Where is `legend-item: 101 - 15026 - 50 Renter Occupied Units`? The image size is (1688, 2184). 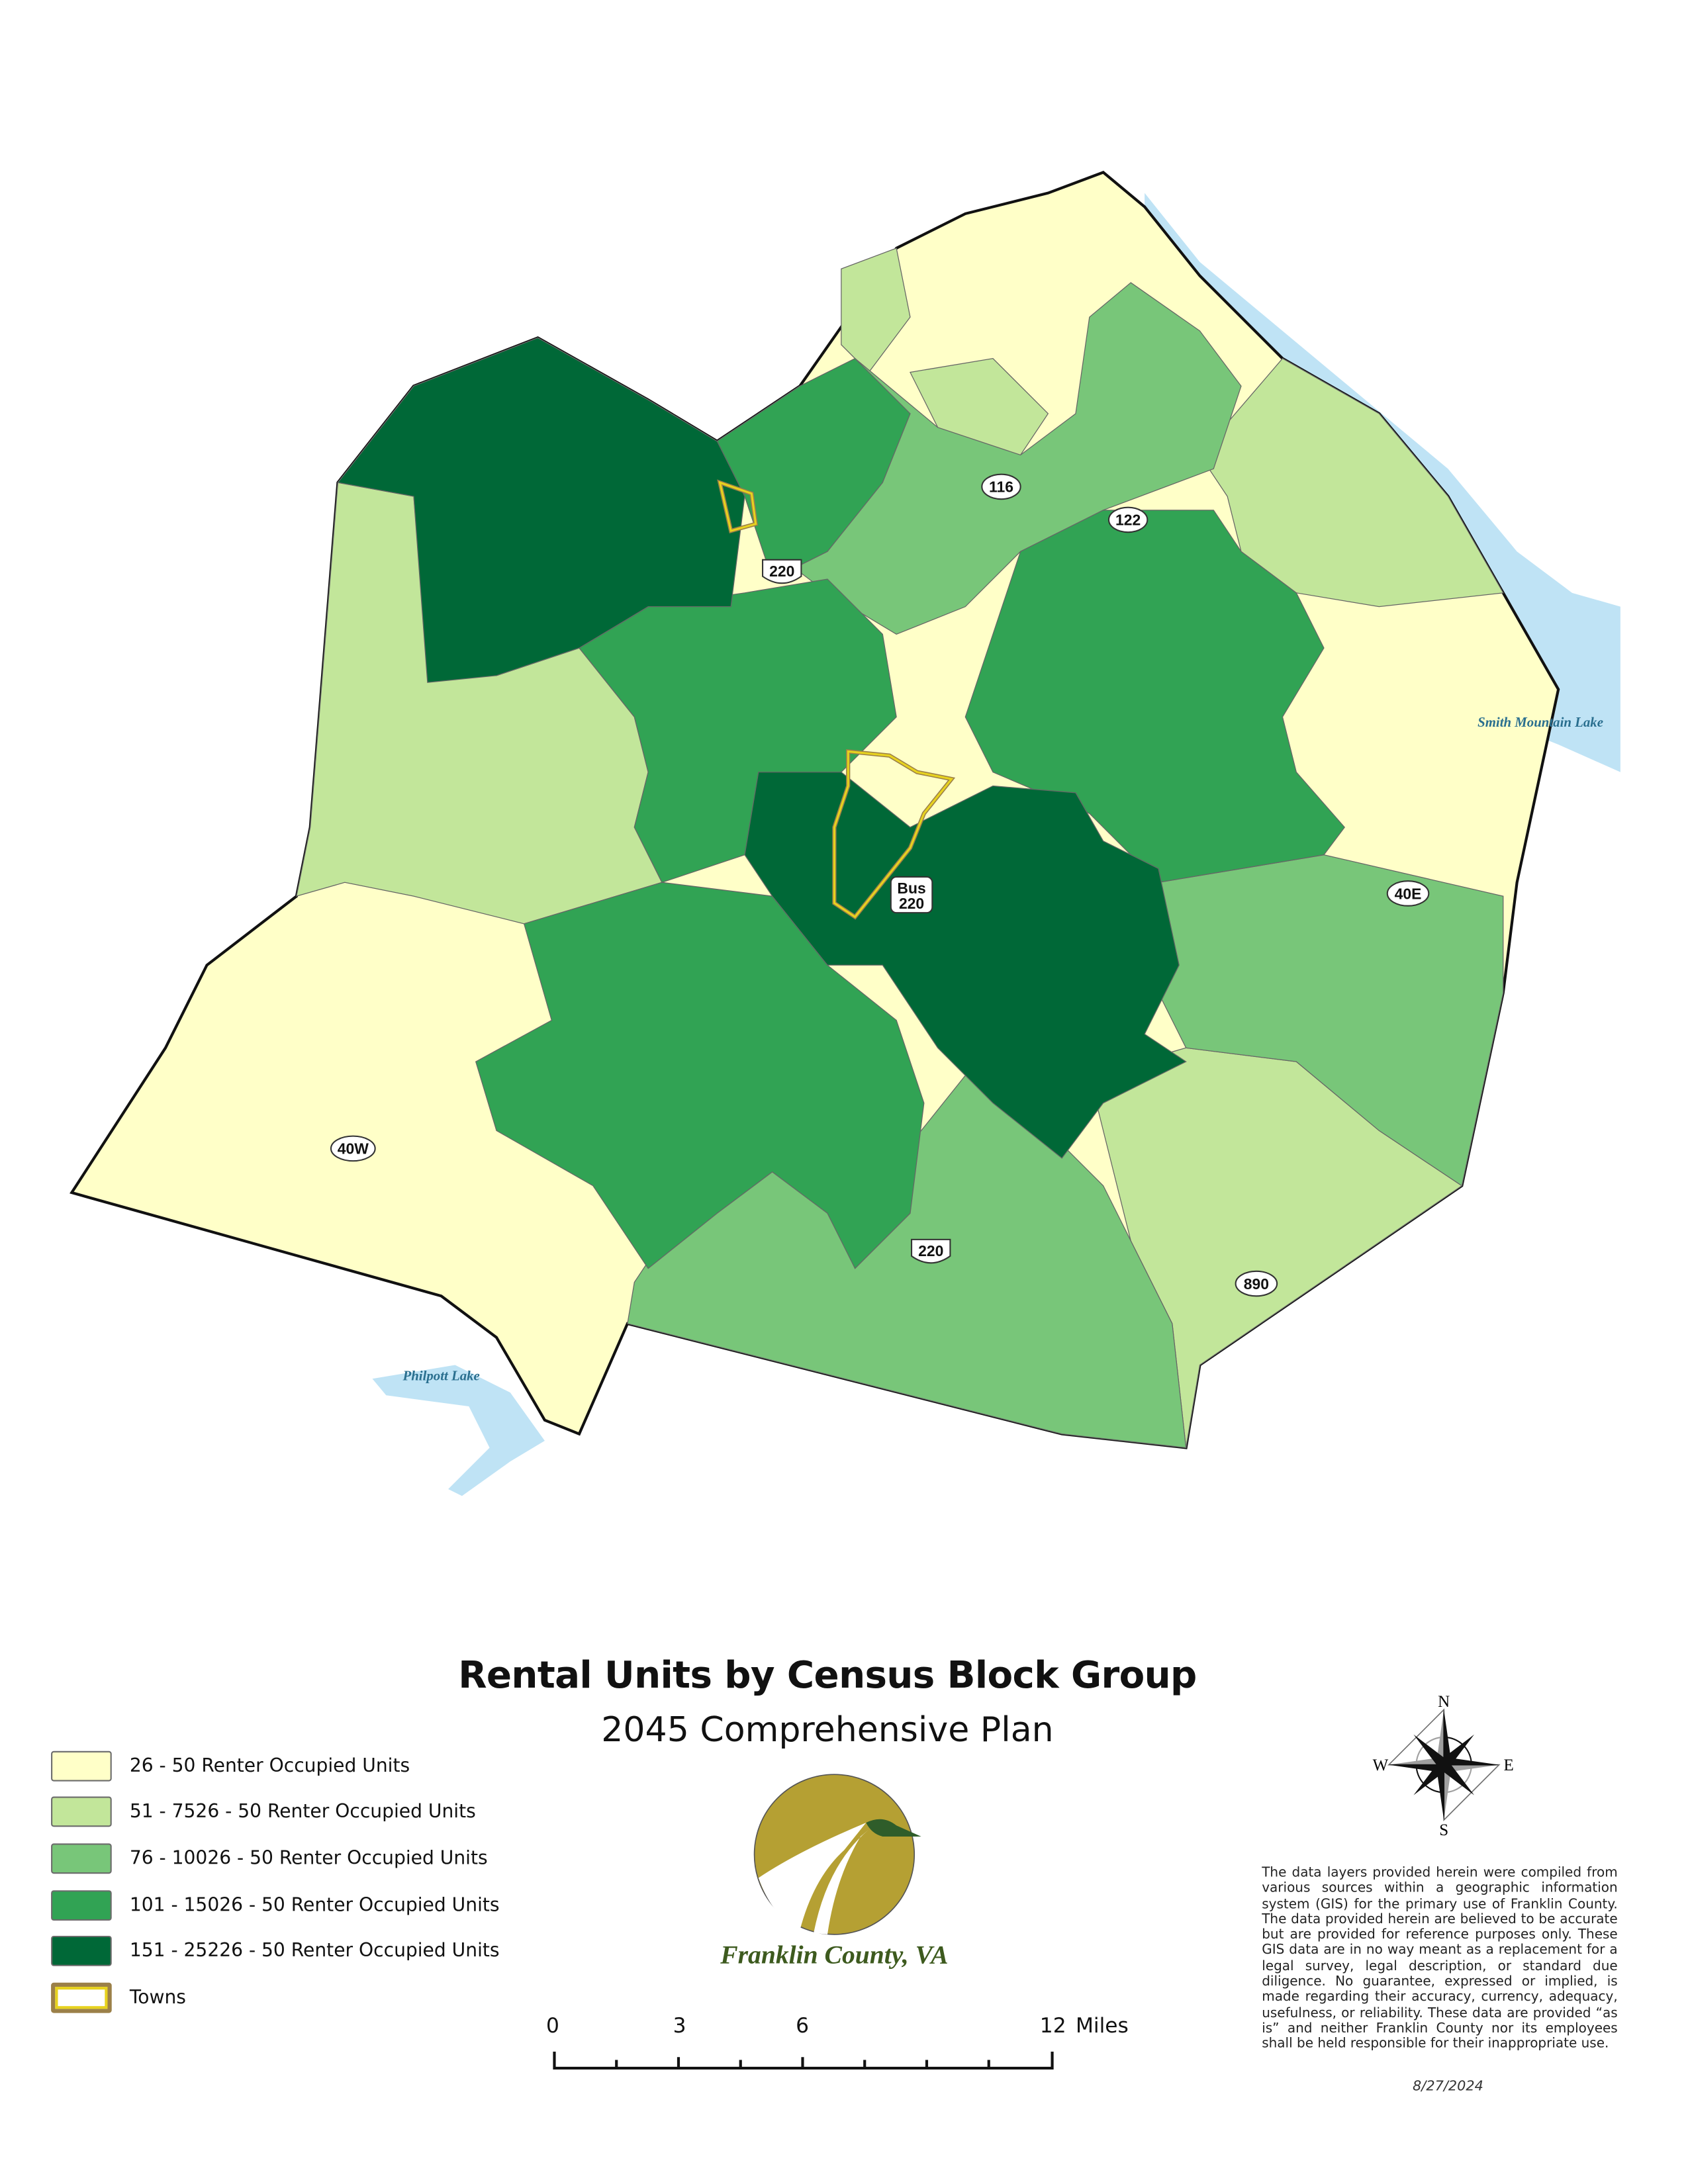
legend-item: 101 - 15026 - 50 Renter Occupied Units is located at coordinates (275, 1905).